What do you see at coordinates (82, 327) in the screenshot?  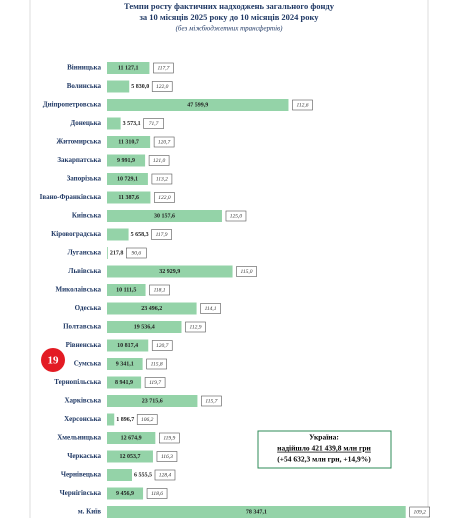 I see `category-label: Полтавська` at bounding box center [82, 327].